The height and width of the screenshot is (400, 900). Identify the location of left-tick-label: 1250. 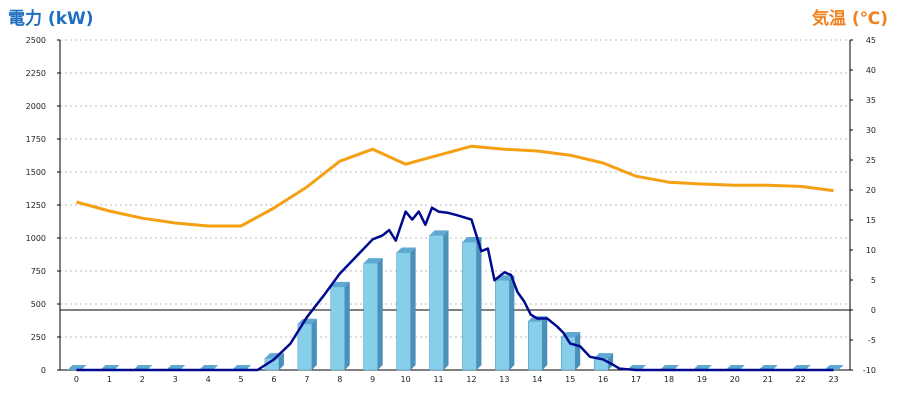
(36, 205).